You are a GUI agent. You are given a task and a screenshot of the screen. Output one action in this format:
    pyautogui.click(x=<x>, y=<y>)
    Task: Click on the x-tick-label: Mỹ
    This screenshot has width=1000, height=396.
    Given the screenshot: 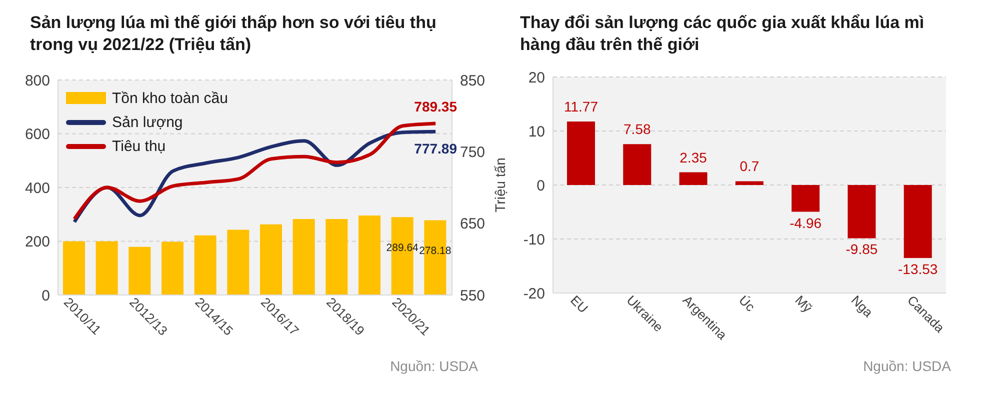 What is the action you would take?
    pyautogui.click(x=804, y=304)
    